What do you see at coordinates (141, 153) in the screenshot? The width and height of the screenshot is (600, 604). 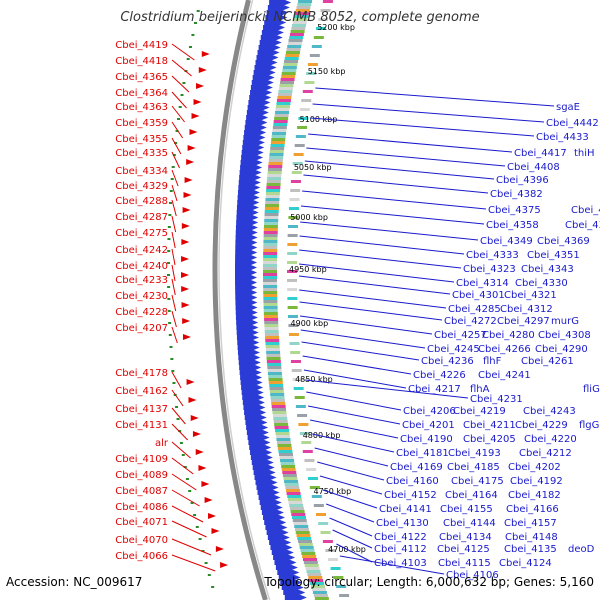 I see `gene-label-left: Cbei_4335` at bounding box center [141, 153].